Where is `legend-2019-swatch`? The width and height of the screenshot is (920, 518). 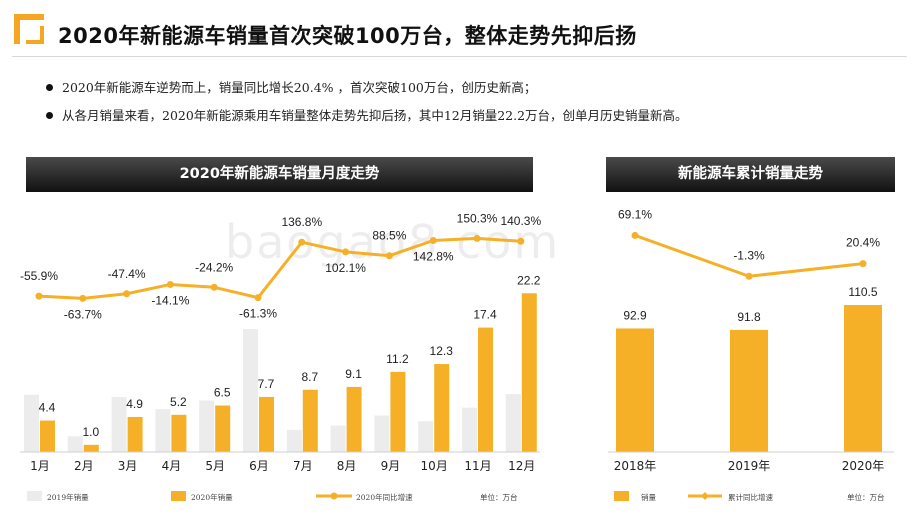 legend-2019-swatch is located at coordinates (34, 496).